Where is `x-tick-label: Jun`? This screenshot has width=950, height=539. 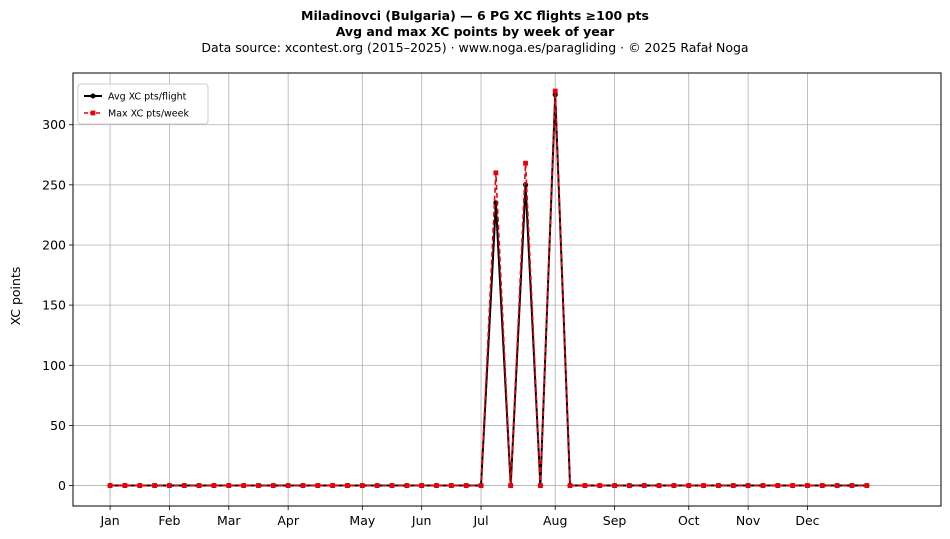
x-tick-label: Jun is located at coordinates (421, 520).